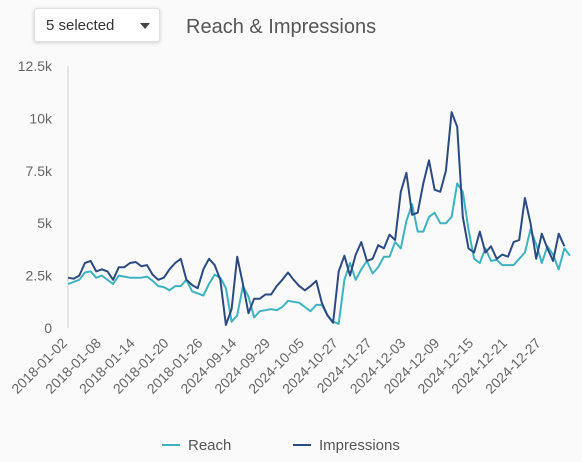  Describe the element at coordinates (359, 445) in the screenshot. I see `legend-label-impressions: Impressions` at that location.